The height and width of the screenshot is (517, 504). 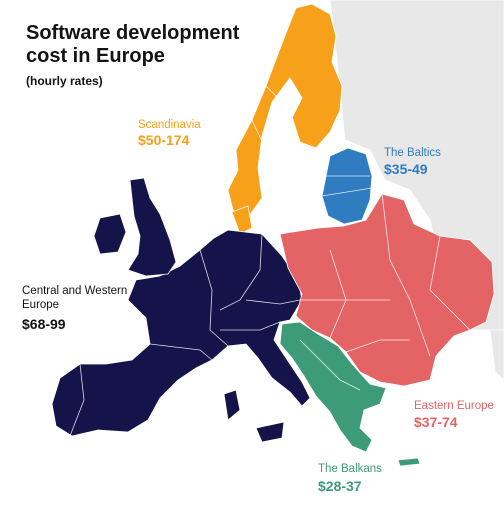 What do you see at coordinates (454, 406) in the screenshot?
I see `label-eastern: Eastern Europe` at bounding box center [454, 406].